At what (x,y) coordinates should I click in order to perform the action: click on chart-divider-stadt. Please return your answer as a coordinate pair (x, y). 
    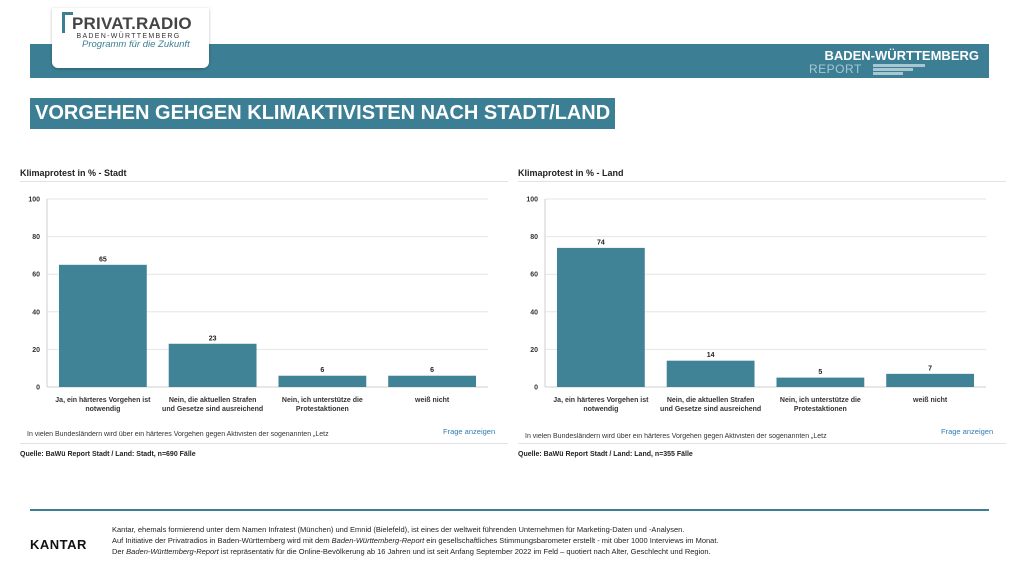
    Looking at the image, I should click on (264, 181).